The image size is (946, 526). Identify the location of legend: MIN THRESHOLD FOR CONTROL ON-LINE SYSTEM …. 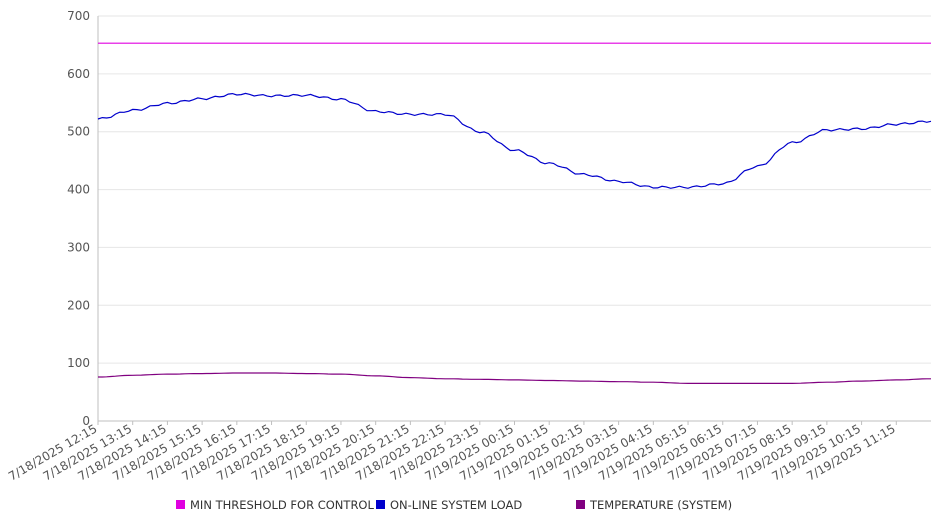
(454, 505).